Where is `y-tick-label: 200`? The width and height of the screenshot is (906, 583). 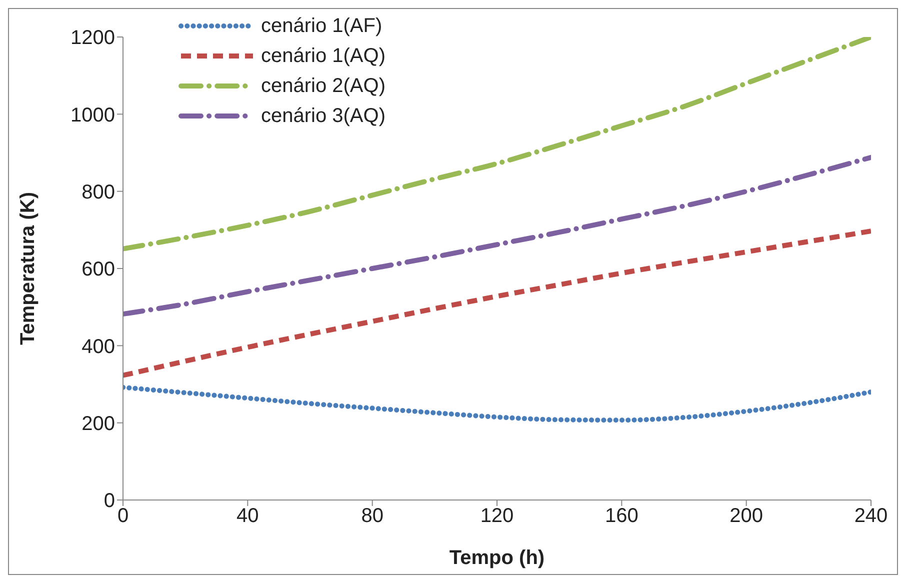 y-tick-label: 200 is located at coordinates (98, 423).